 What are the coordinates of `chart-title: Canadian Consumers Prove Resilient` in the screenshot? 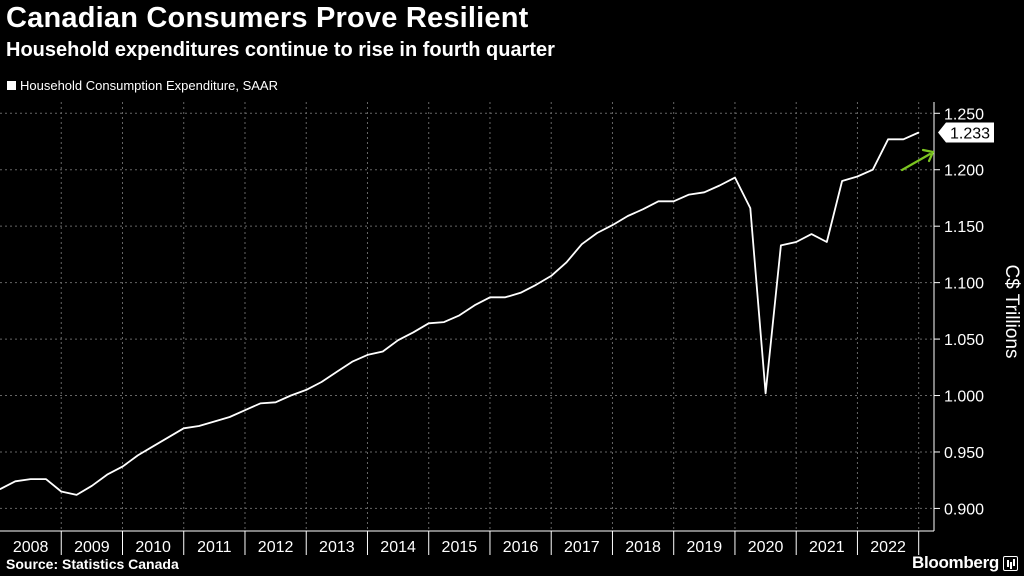 It's located at (267, 18).